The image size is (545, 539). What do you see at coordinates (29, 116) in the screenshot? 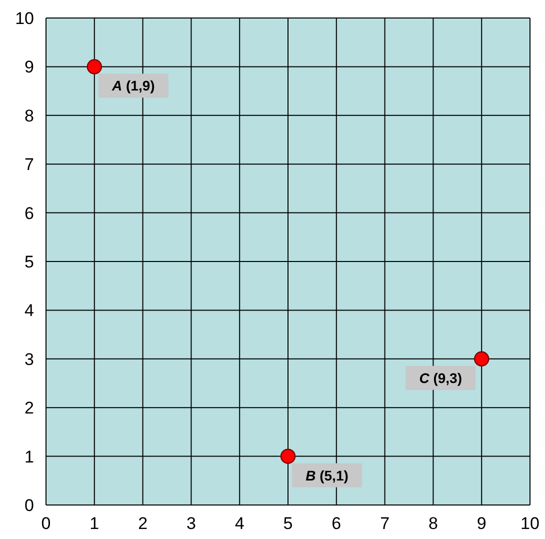
I see `y-tick-label: 8` at bounding box center [29, 116].